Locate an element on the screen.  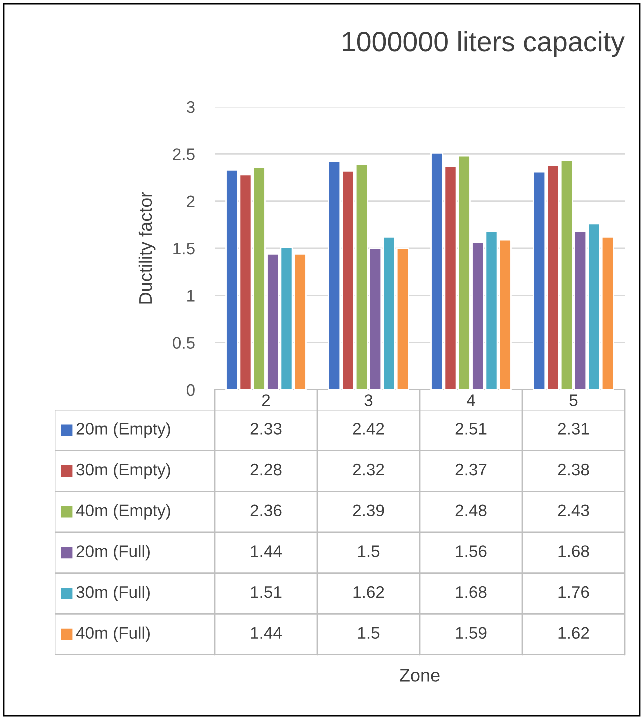
x-tick-label: 4 is located at coordinates (471, 400).